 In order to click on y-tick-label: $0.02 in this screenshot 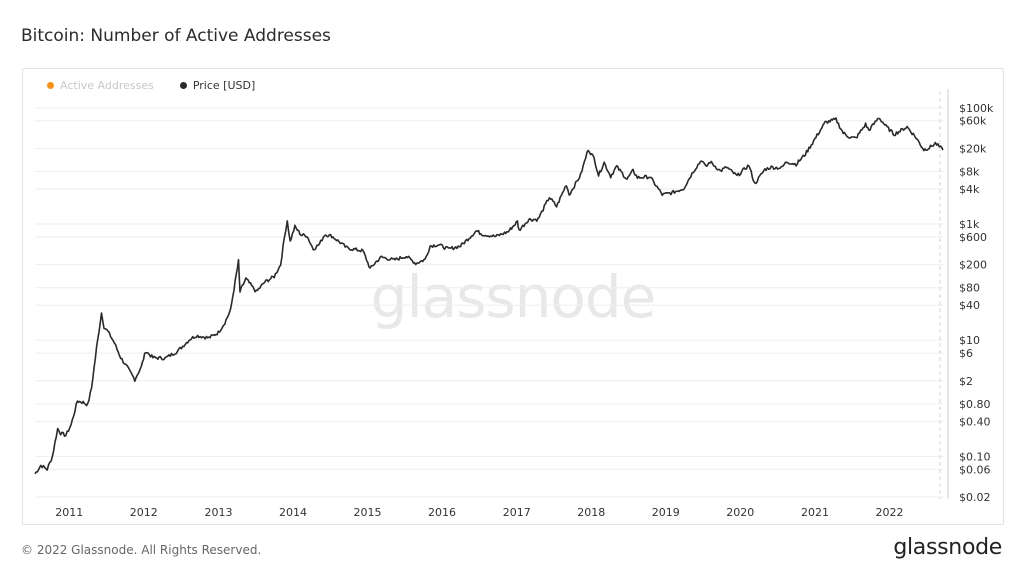, I will do `click(975, 497)`.